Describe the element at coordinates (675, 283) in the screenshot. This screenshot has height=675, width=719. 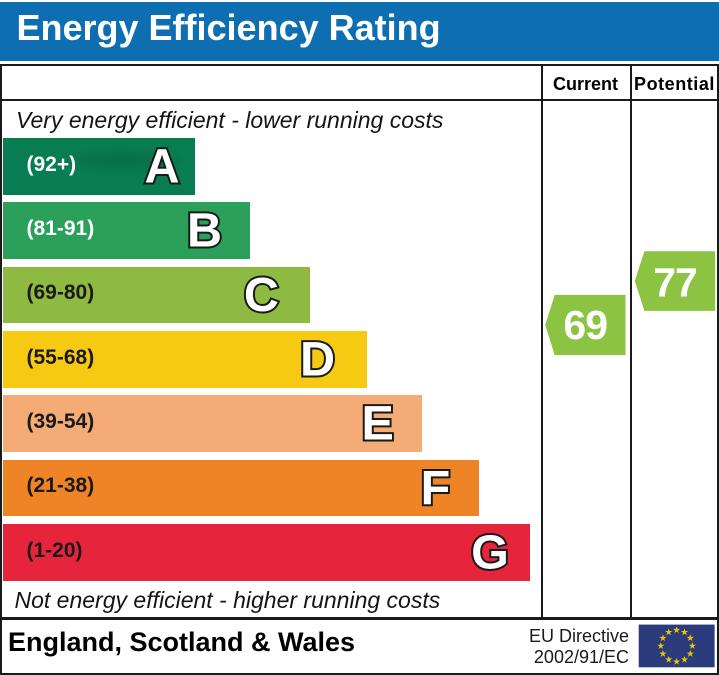
I see `svg-text: 77` at that location.